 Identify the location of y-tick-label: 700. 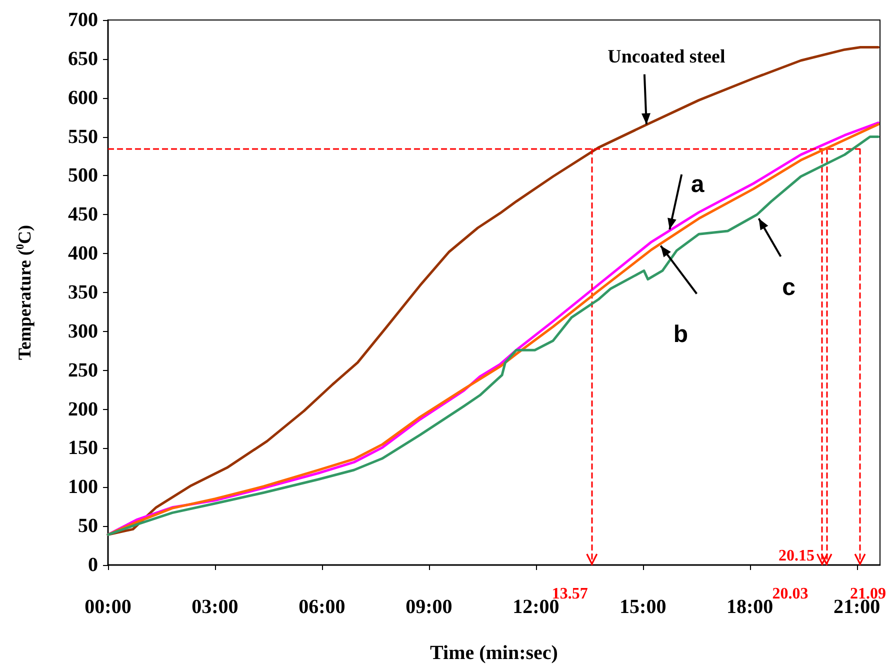
(83, 20).